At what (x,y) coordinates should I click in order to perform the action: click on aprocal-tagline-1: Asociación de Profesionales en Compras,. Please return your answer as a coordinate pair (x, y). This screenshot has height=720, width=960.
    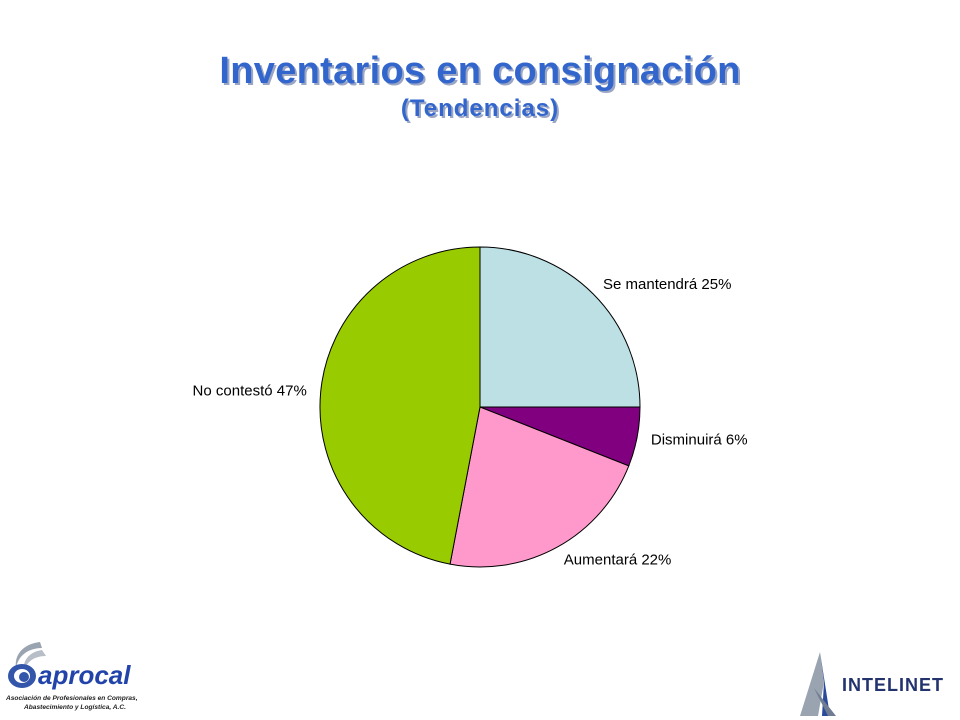
    Looking at the image, I should click on (71, 698).